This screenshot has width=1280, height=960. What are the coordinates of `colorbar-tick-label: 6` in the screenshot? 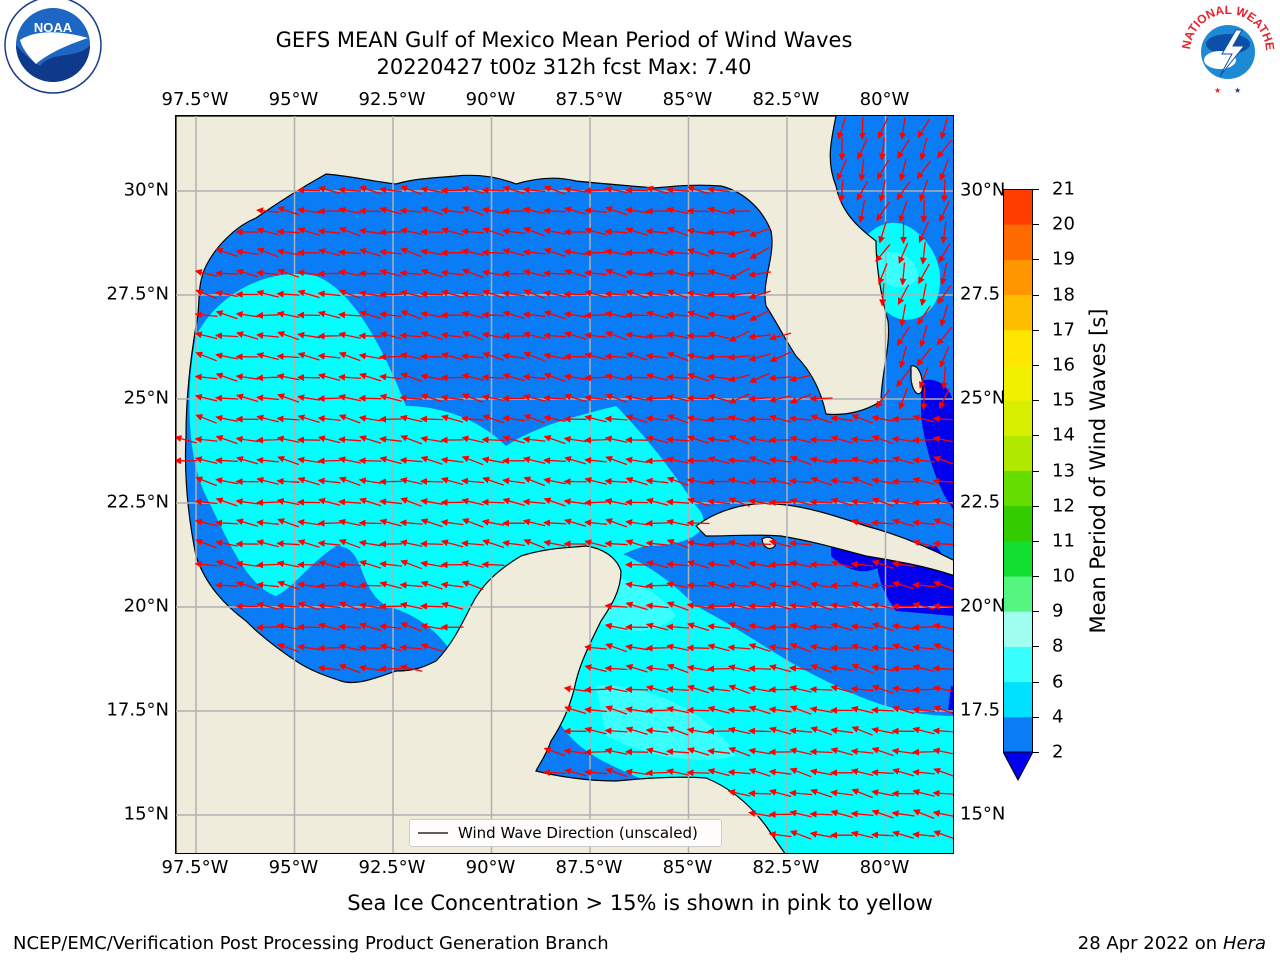 It's located at (1058, 682).